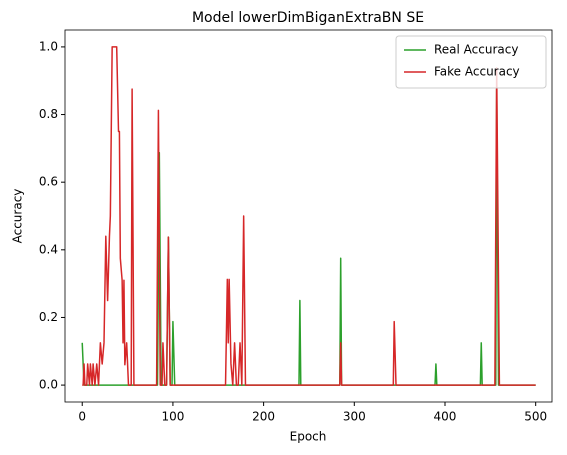 The image size is (567, 455). Describe the element at coordinates (477, 72) in the screenshot. I see `legend-label: Fake Accuracy` at that location.